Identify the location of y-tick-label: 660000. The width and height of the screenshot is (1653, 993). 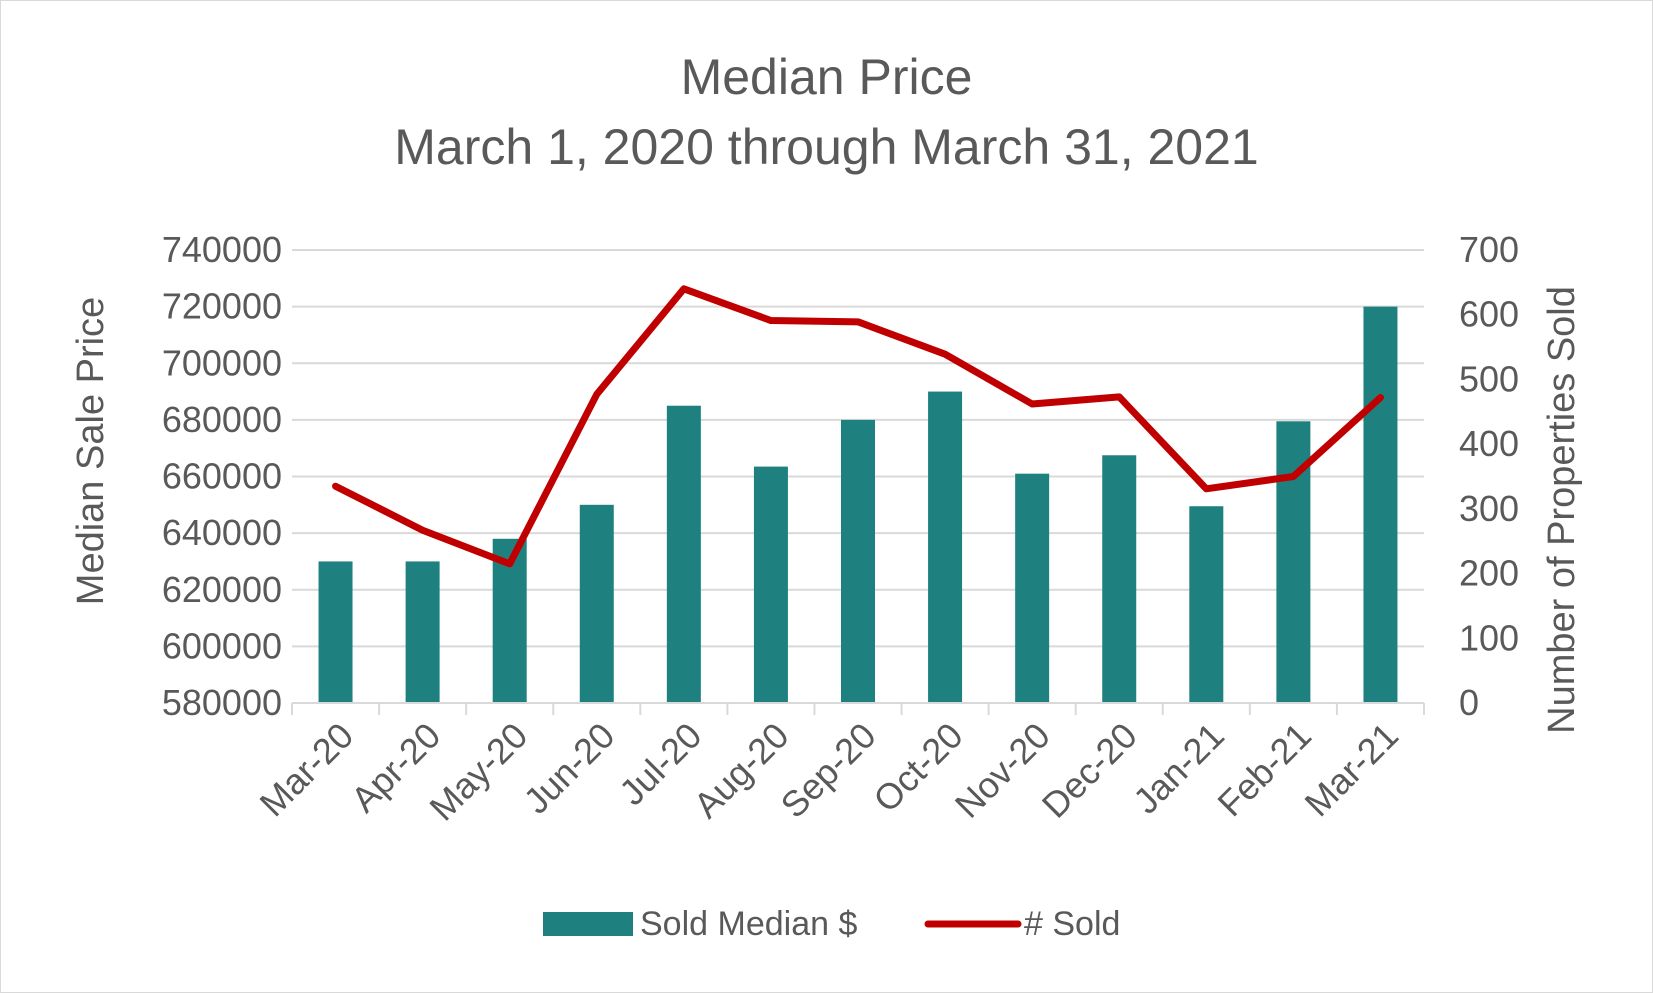
(222, 476).